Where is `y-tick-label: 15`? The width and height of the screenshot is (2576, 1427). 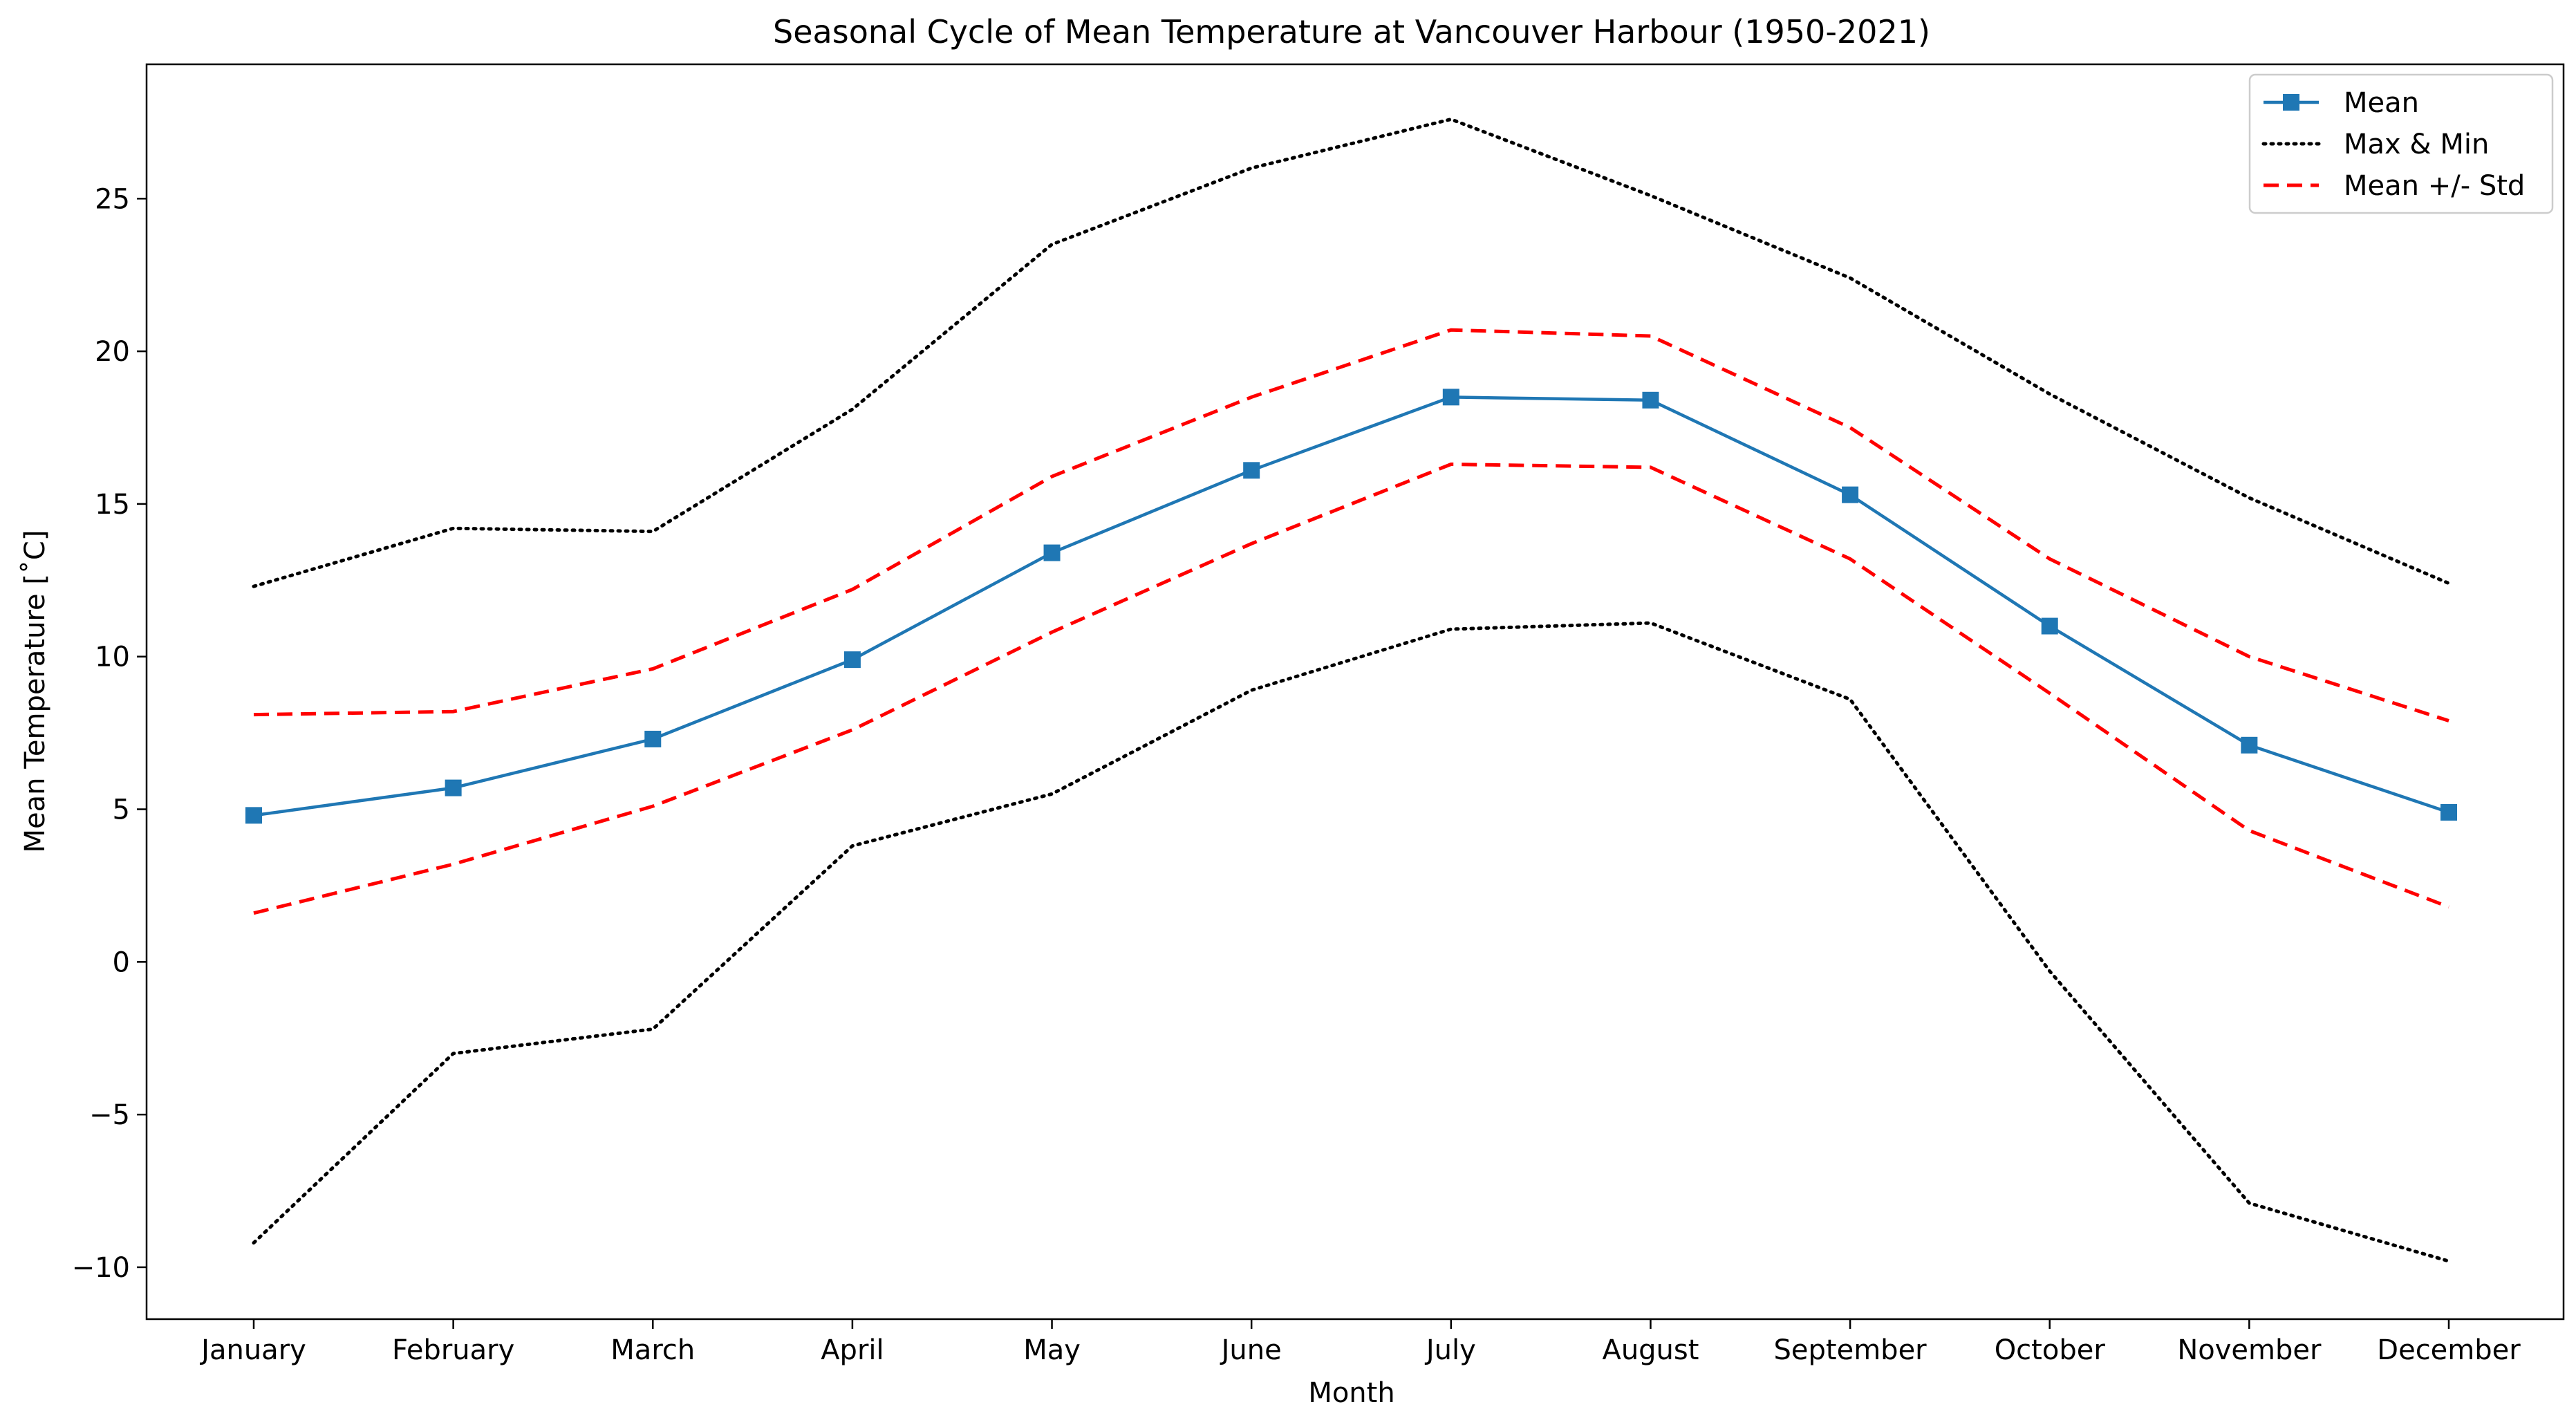
y-tick-label: 15 is located at coordinates (112, 505).